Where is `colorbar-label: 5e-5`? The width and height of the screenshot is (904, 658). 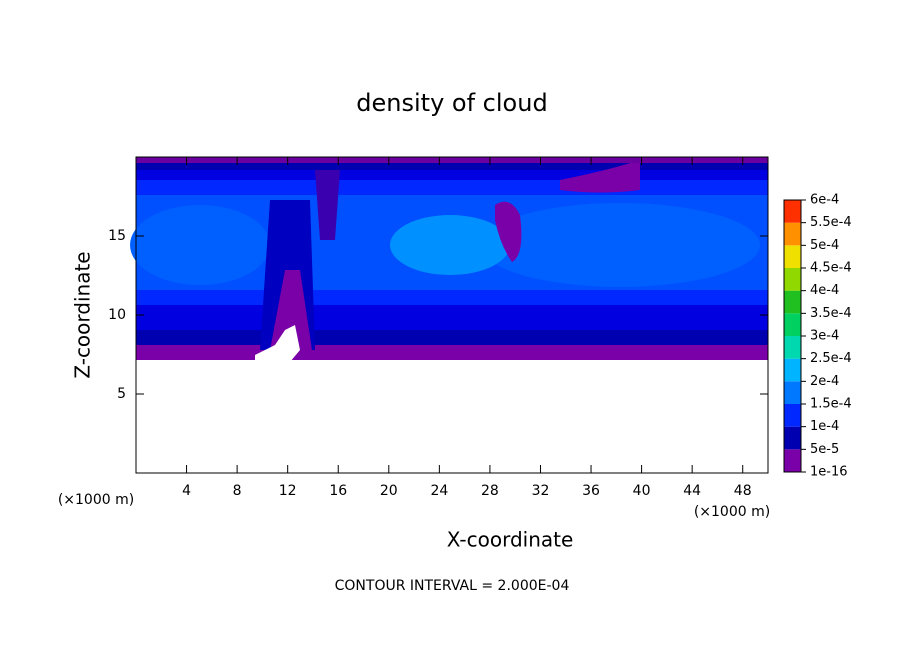
colorbar-label: 5e-5 is located at coordinates (824, 449).